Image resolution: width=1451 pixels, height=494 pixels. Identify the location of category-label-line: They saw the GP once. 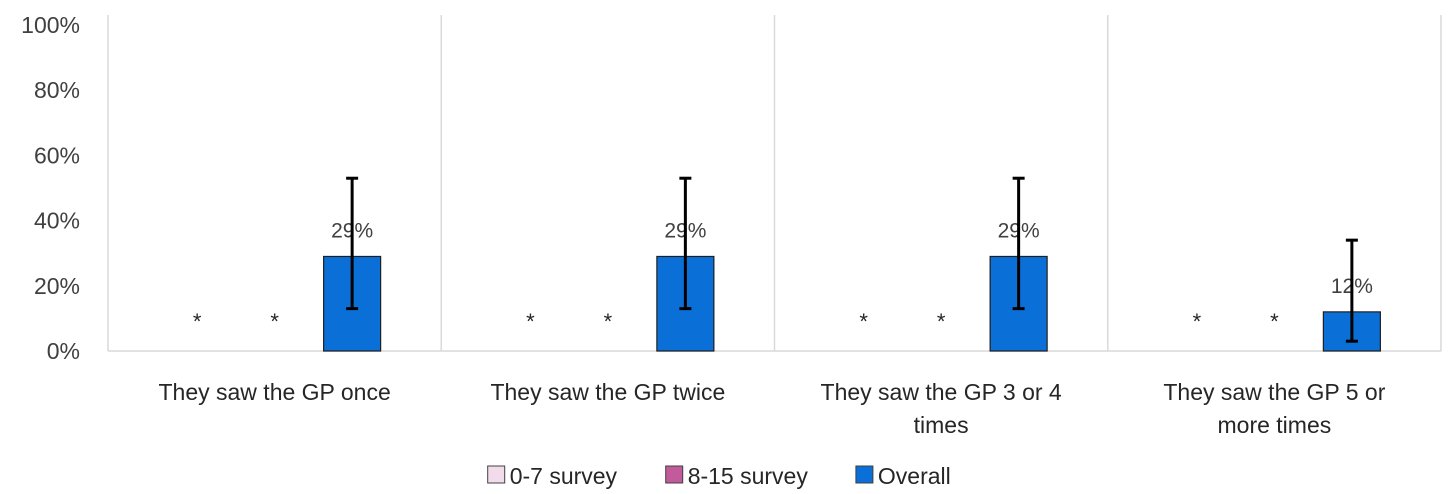
(274, 392).